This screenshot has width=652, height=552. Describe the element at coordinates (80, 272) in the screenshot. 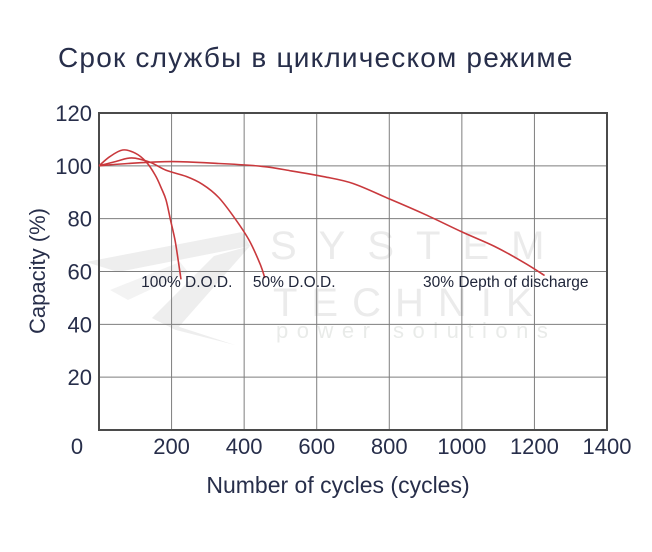

I see `y-tick-label: 60` at that location.